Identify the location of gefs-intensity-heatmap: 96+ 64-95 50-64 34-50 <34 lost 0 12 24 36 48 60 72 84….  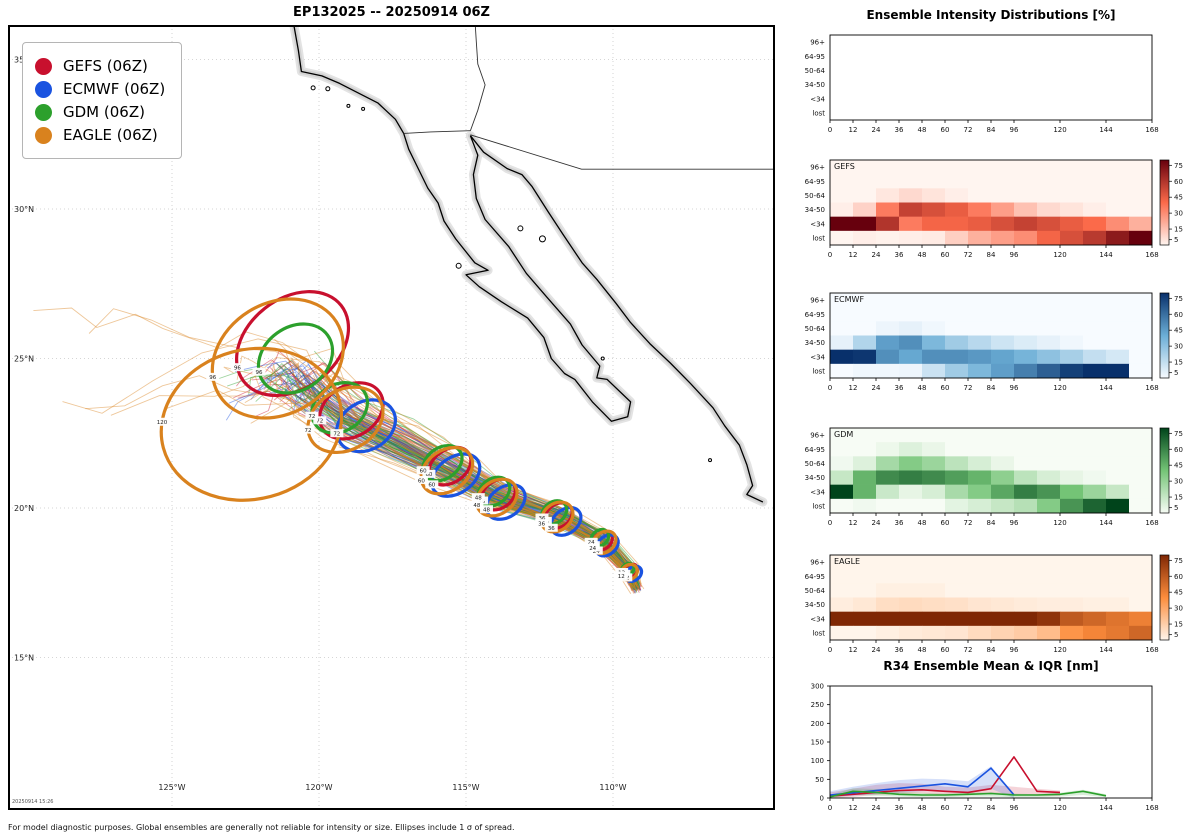
(994, 209).